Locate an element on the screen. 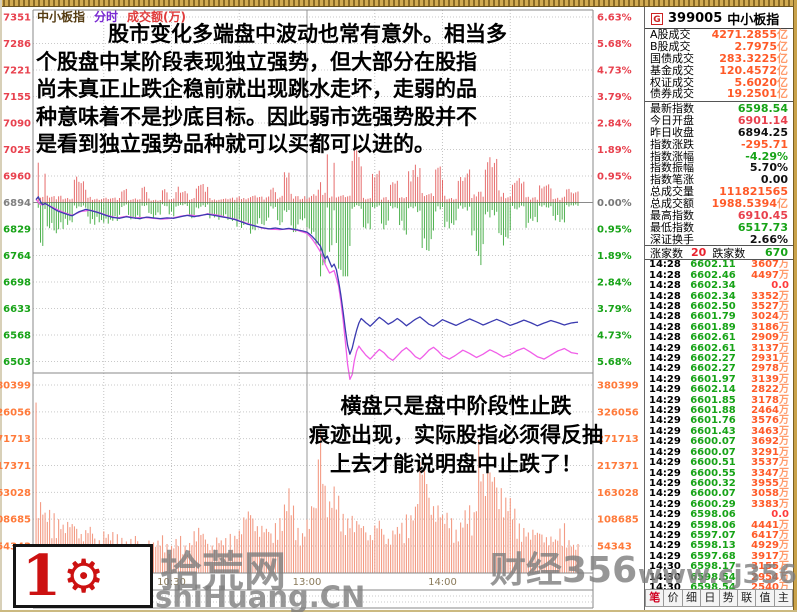 The height and width of the screenshot is (612, 797). quote-row-value: 6894.25 is located at coordinates (762, 132).